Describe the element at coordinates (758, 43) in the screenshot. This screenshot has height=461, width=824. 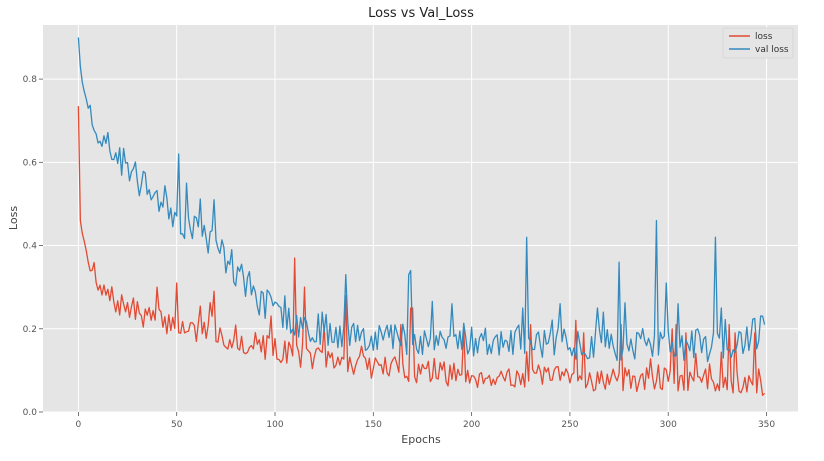
I see `legend: loss val loss` at that location.